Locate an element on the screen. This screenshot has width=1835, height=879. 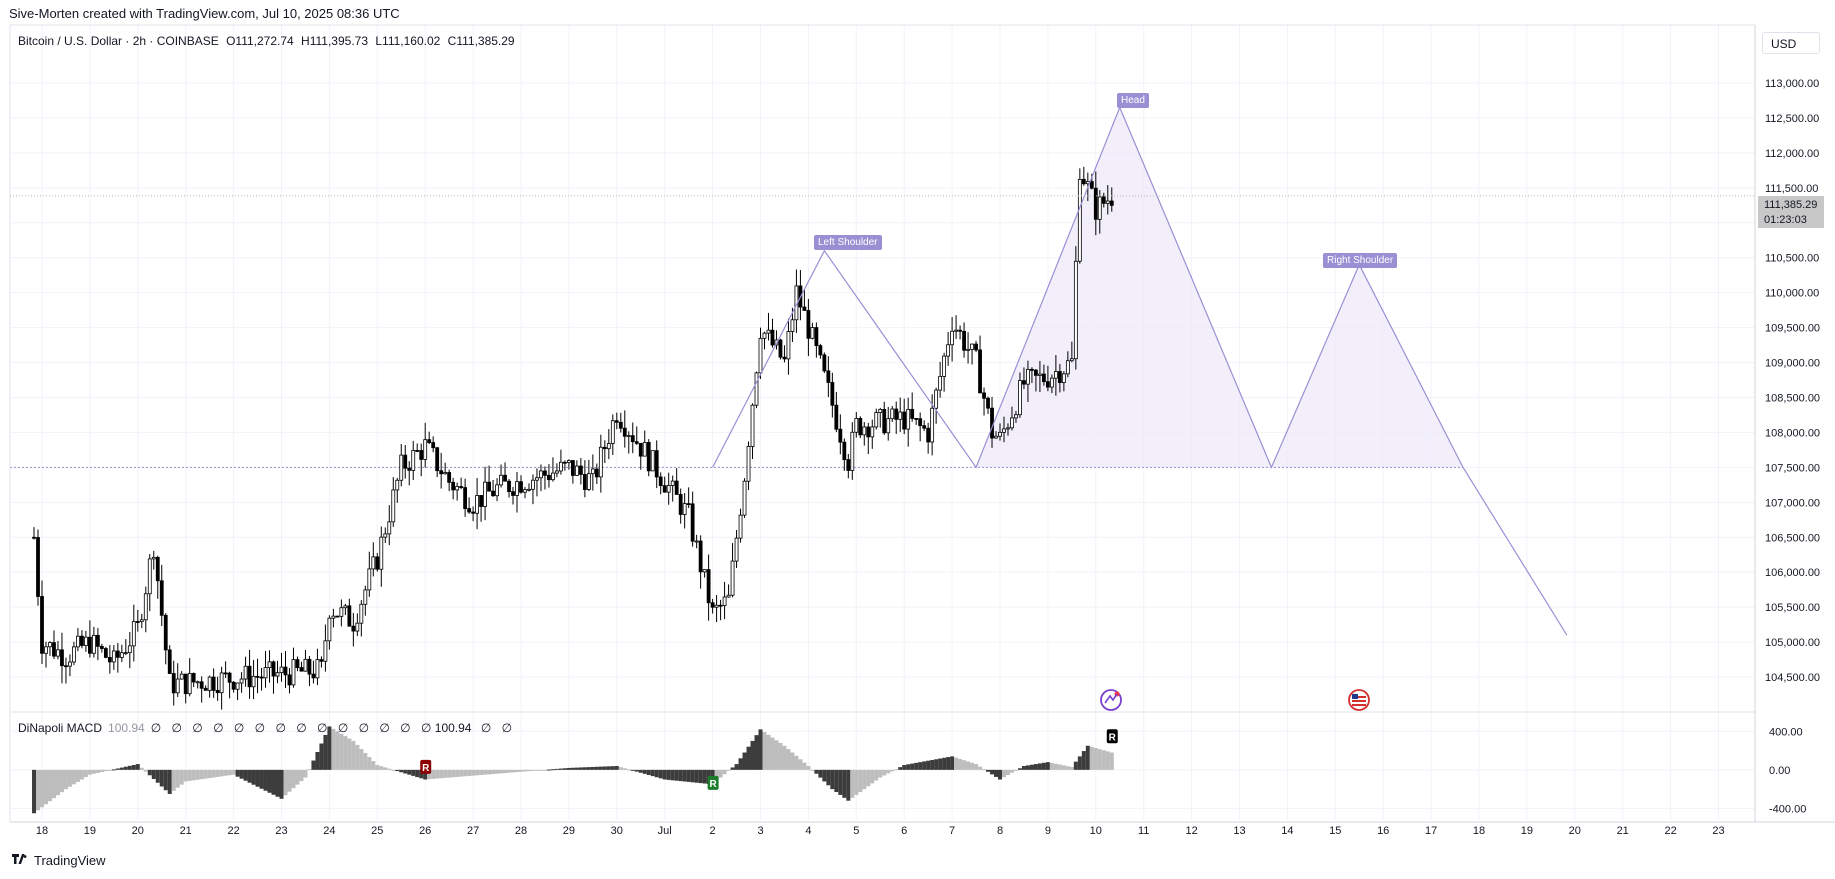
price-tick-label: 111,500.00 is located at coordinates (1791, 189).